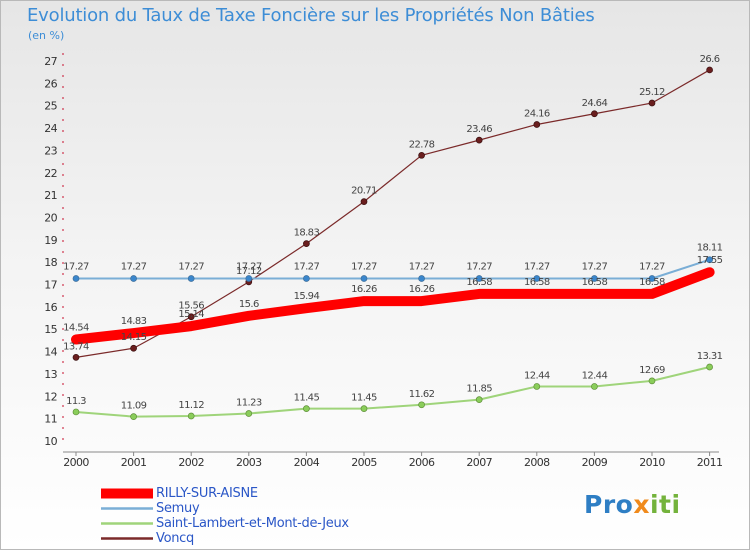 This screenshot has height=550, width=750. Describe the element at coordinates (76, 401) in the screenshot. I see `data-label: 11.3` at that location.